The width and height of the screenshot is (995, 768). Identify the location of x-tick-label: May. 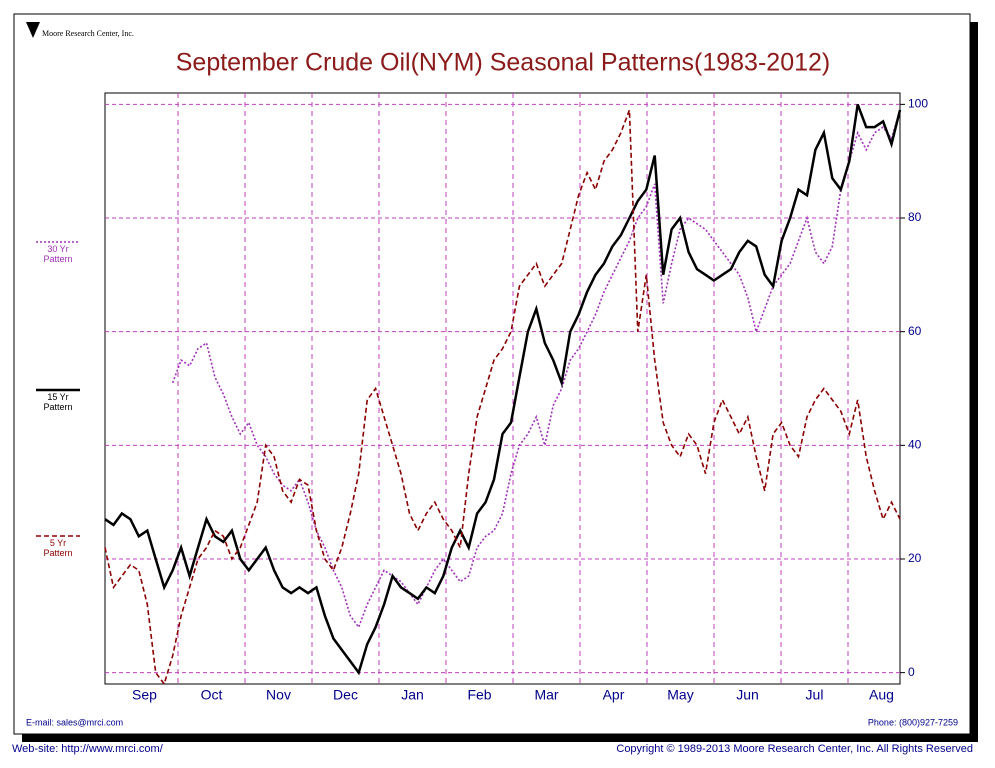
(680, 695).